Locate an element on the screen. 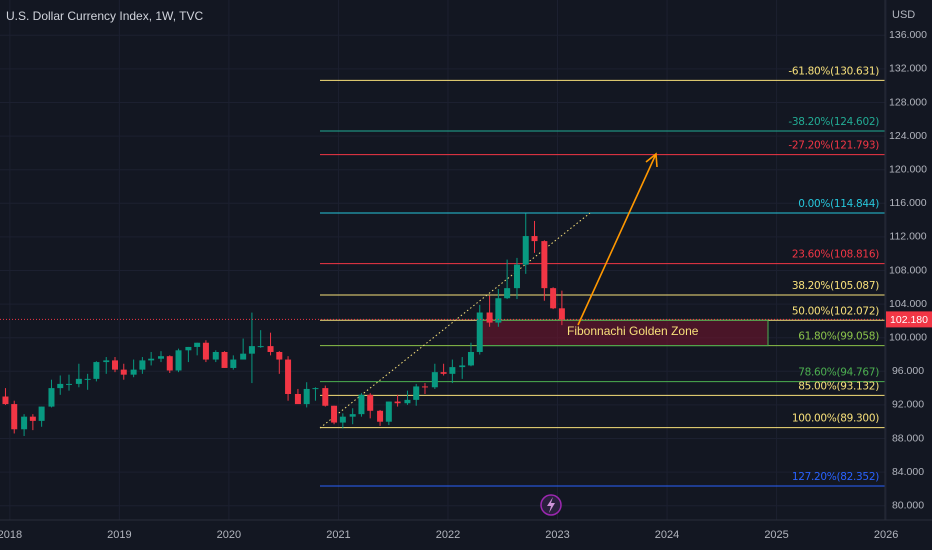 The image size is (932, 550). event-bolt is located at coordinates (551, 505).